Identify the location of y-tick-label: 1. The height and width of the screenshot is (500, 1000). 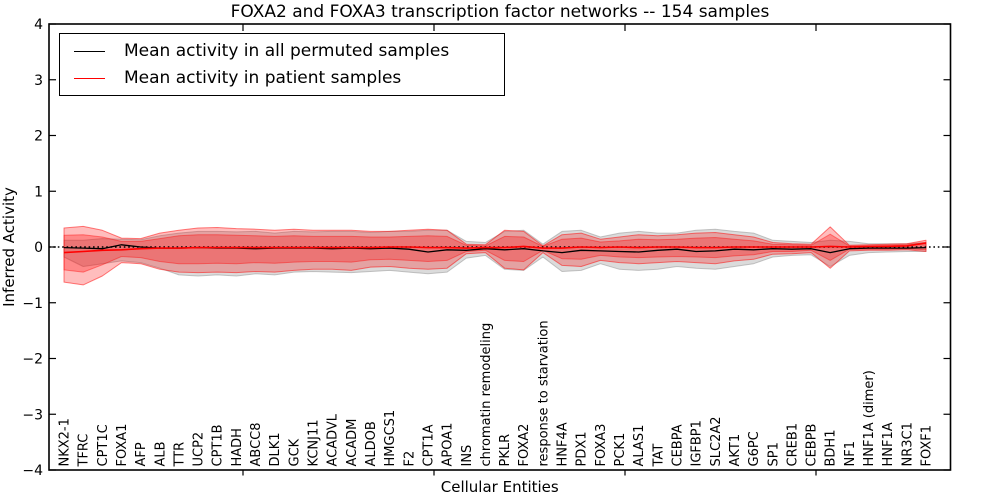
(38, 192).